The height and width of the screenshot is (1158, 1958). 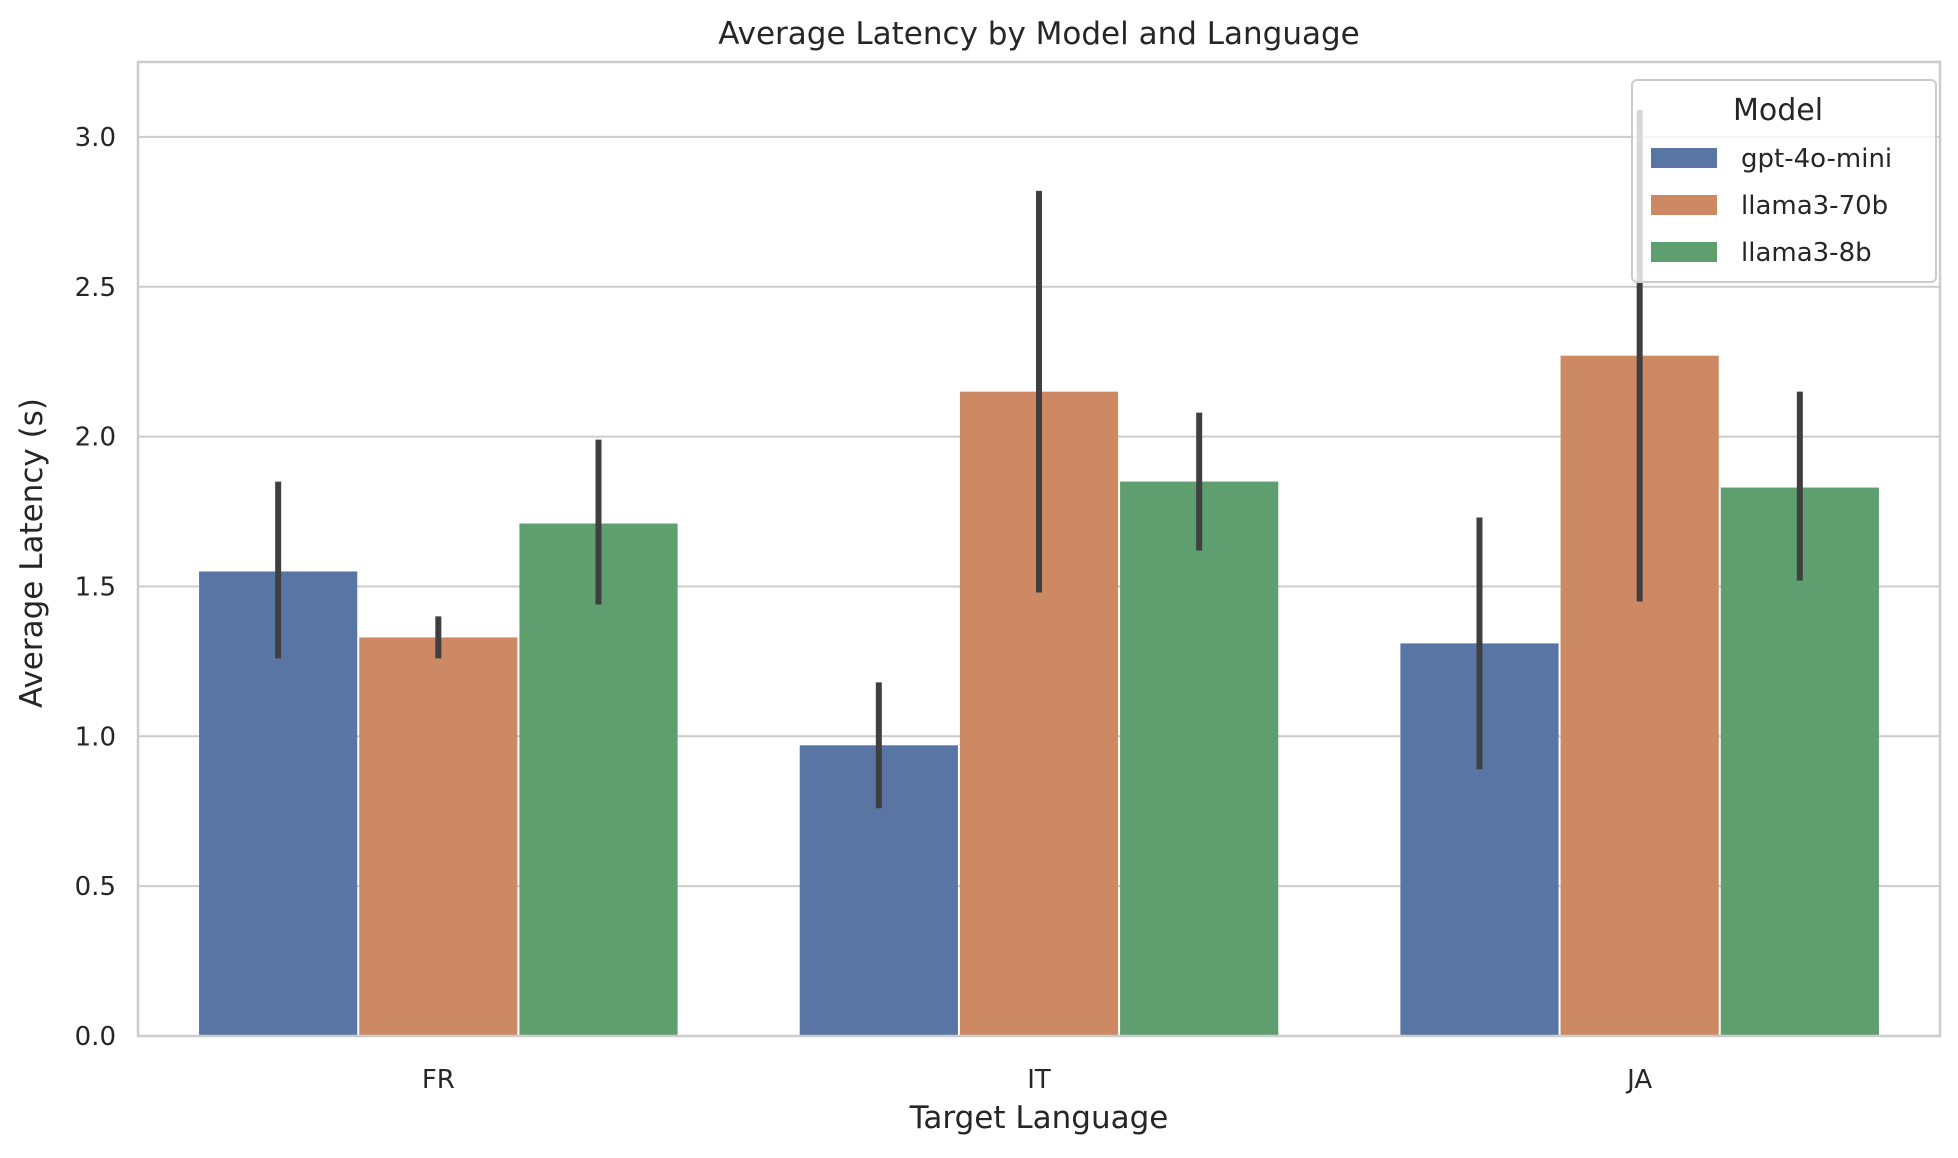 I want to click on y-axis-label: Average Latency (s), so click(x=32, y=553).